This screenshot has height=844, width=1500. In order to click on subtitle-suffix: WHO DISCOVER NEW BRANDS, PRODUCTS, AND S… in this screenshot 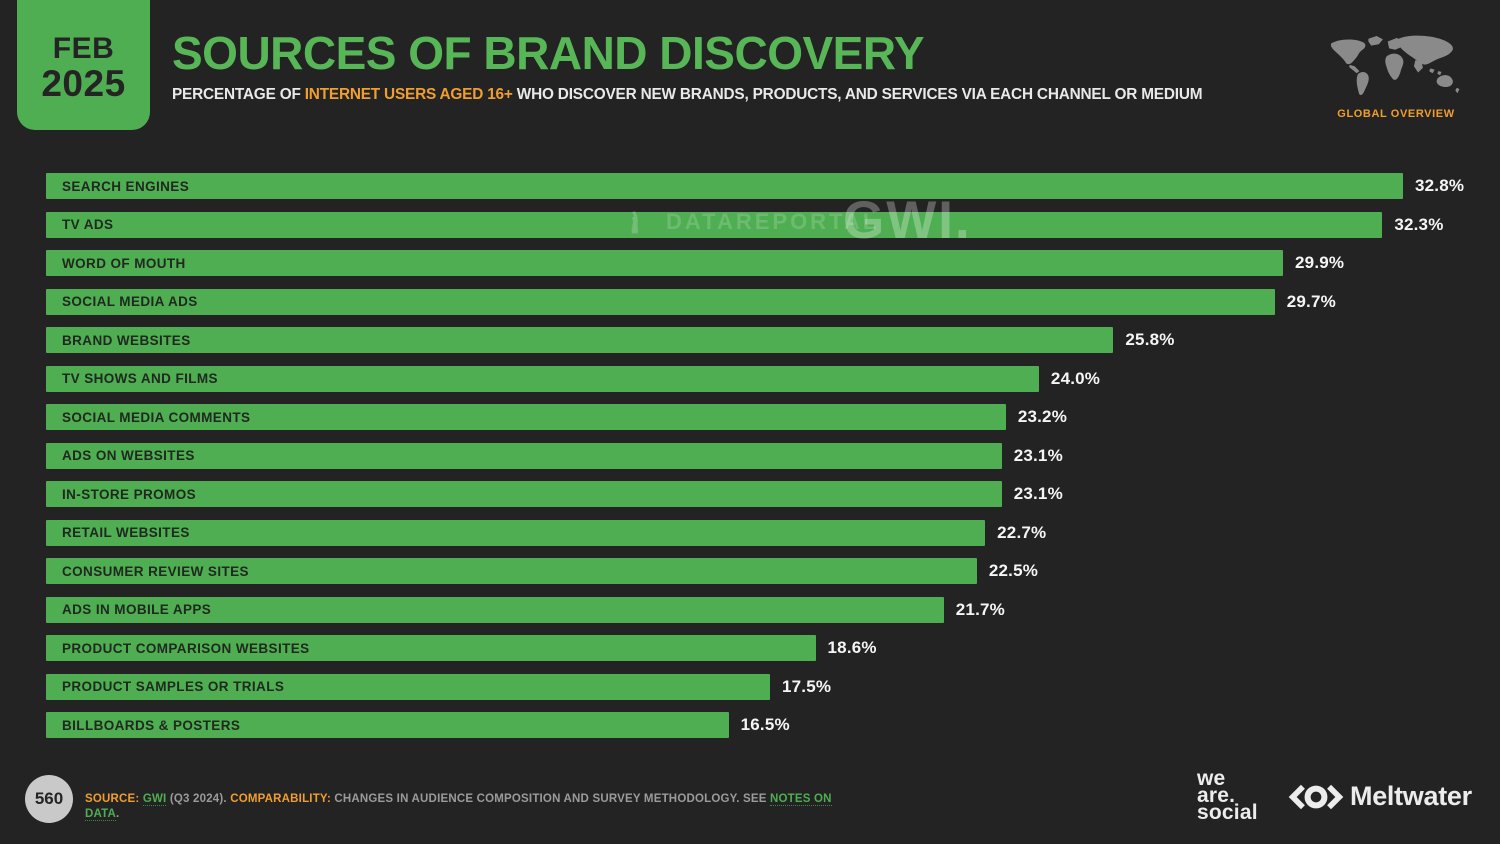, I will do `click(857, 94)`.